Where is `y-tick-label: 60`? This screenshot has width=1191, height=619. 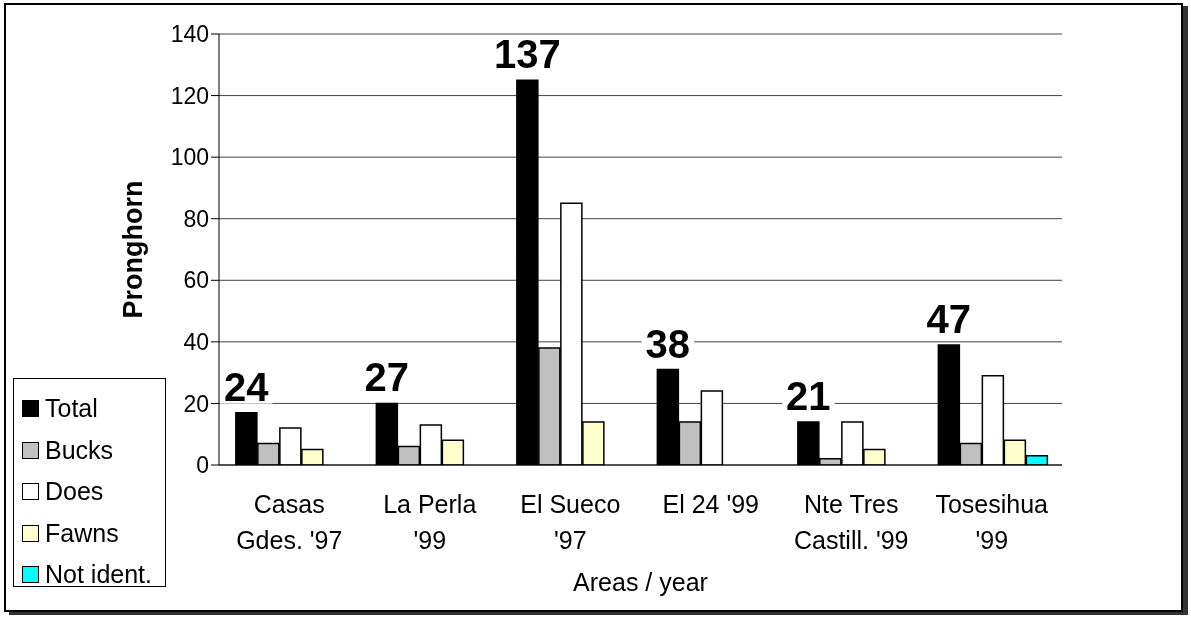
y-tick-label: 60 is located at coordinates (196, 280).